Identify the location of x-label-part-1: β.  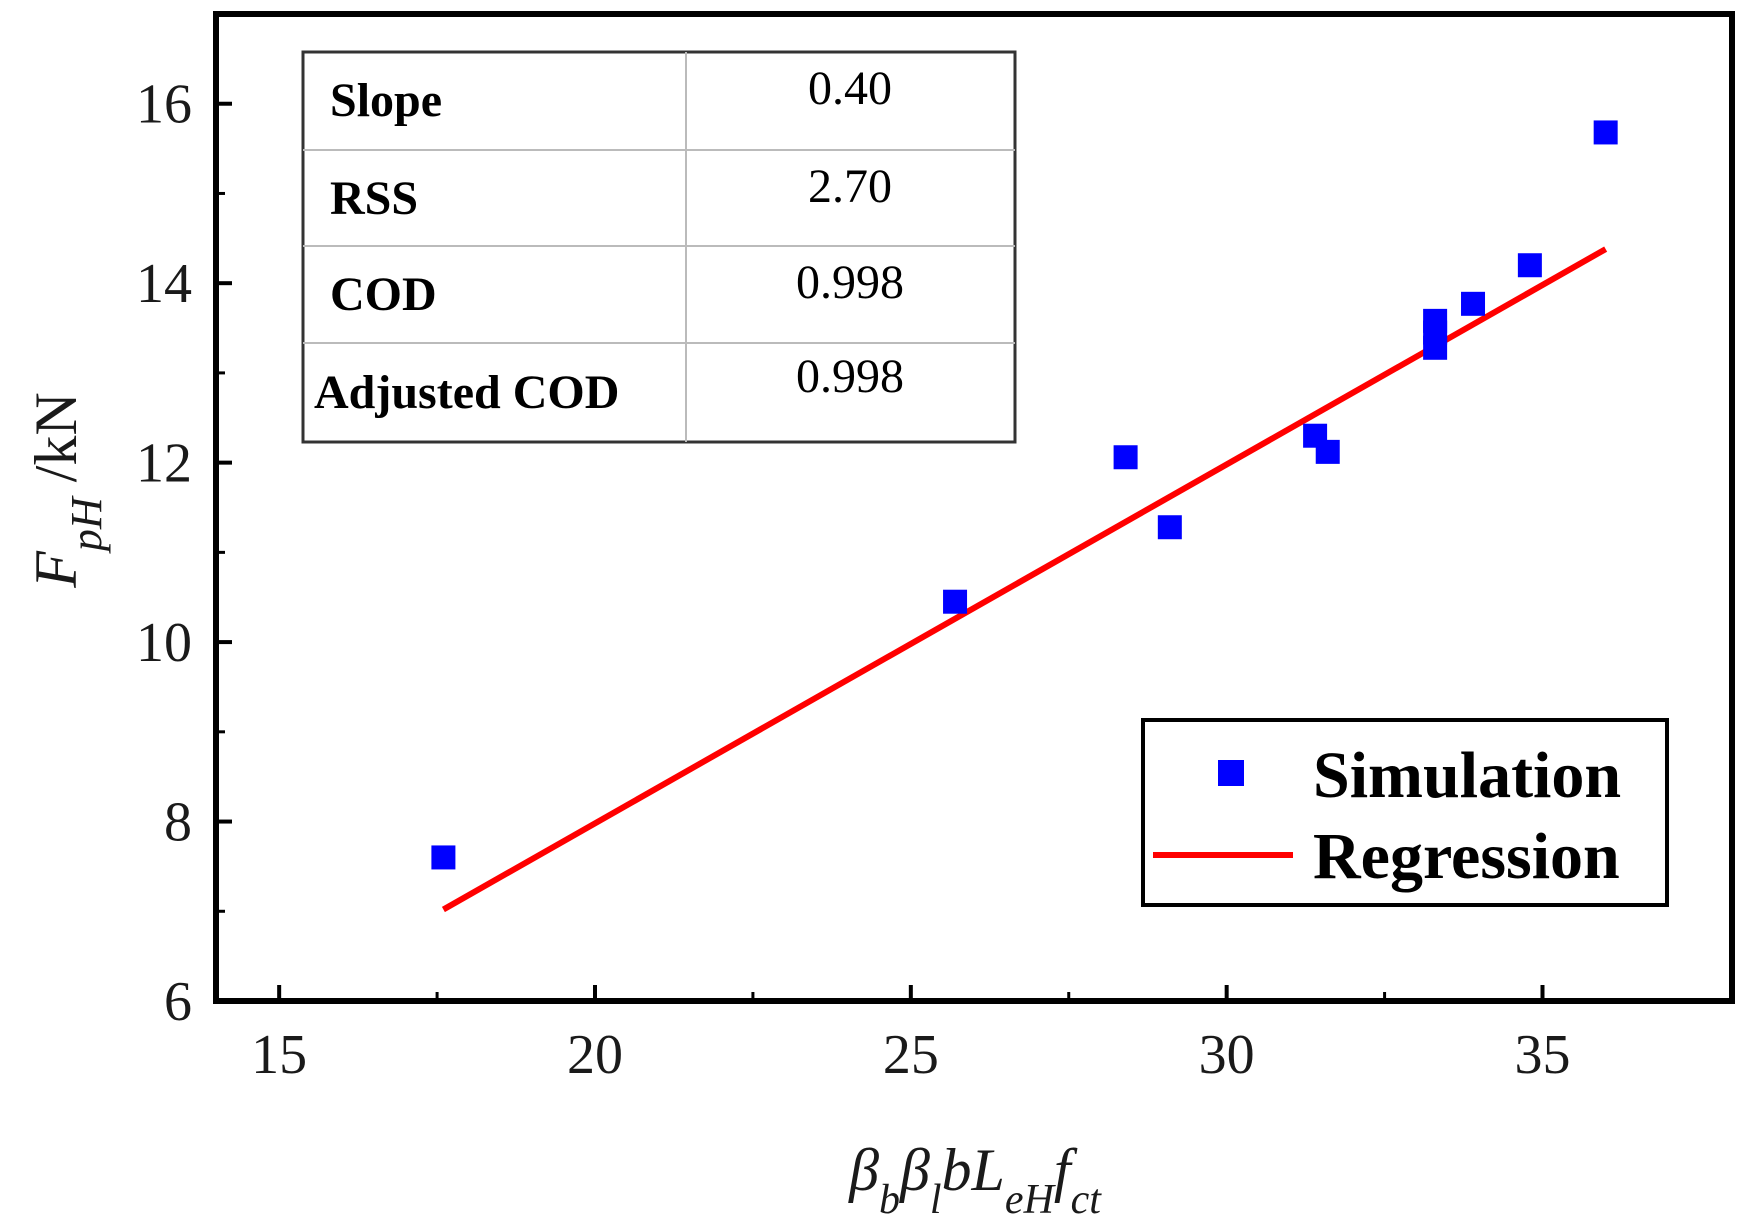
(914, 1170).